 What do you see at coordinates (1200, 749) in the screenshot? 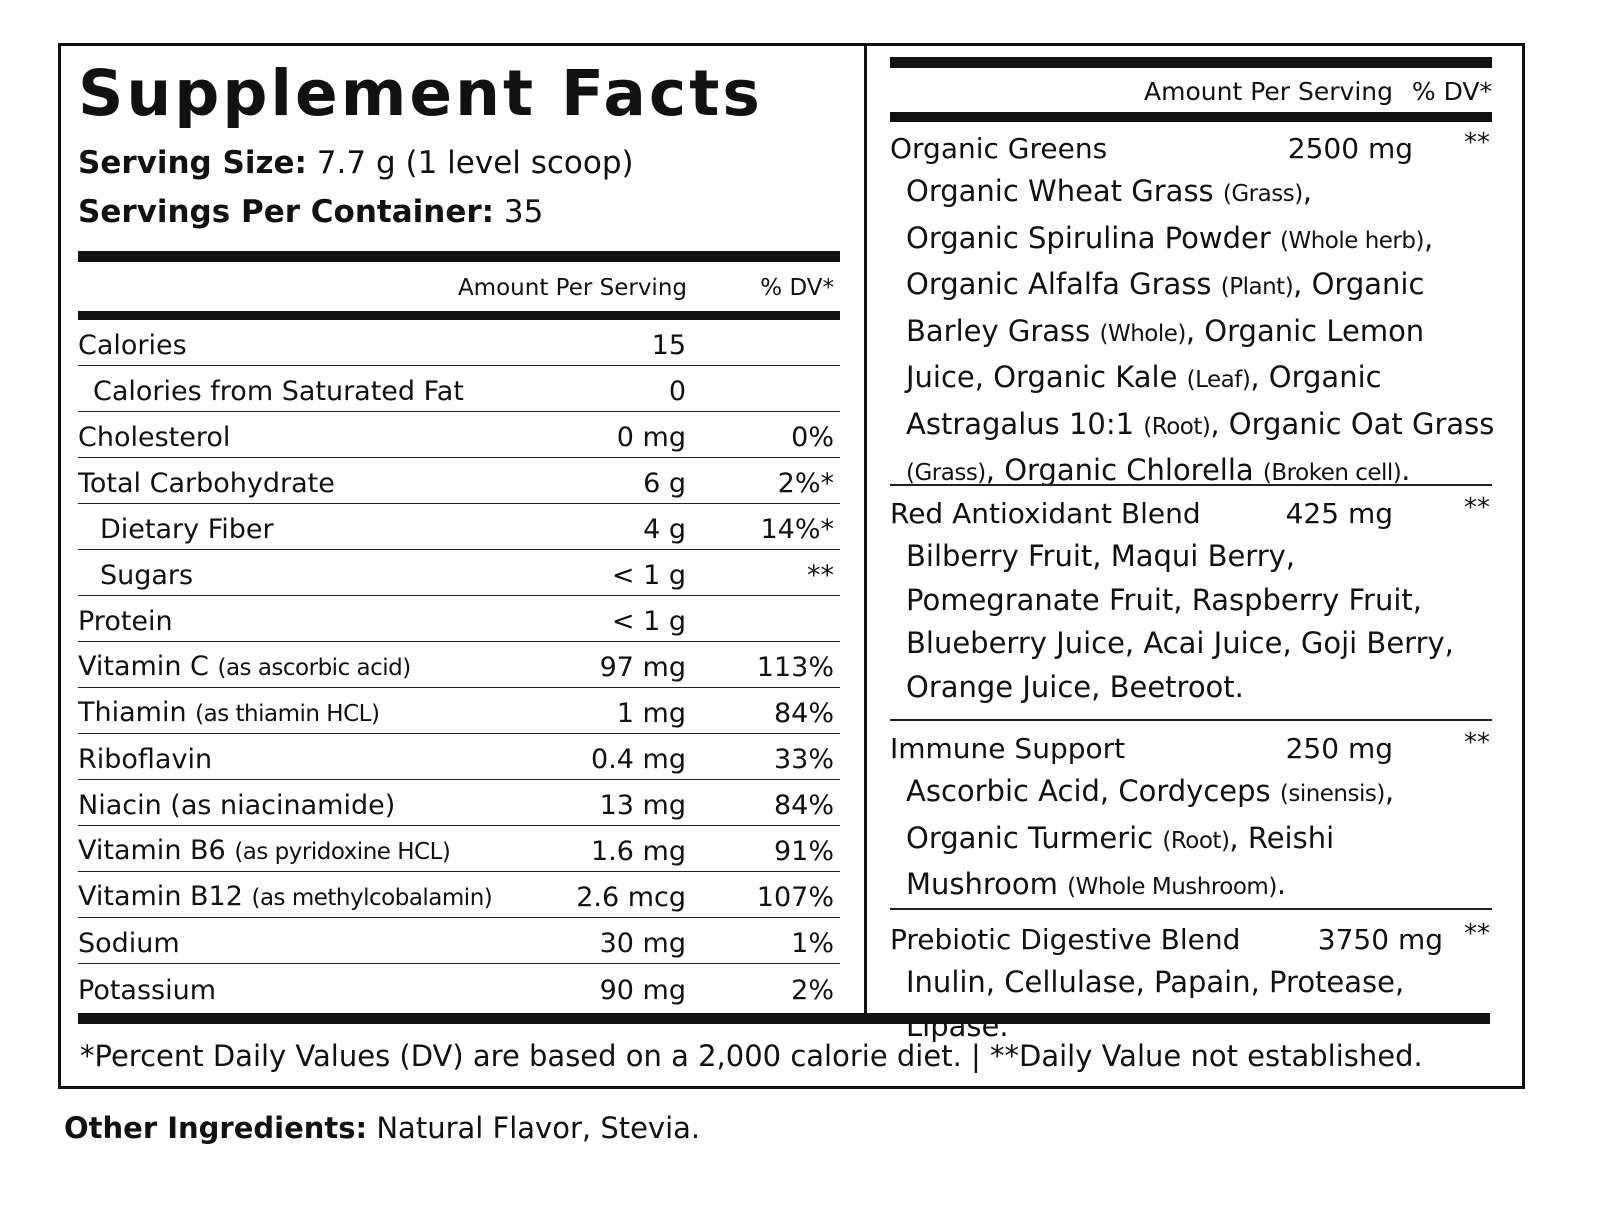
I see `blend-header: Immune Support 250 mg **` at bounding box center [1200, 749].